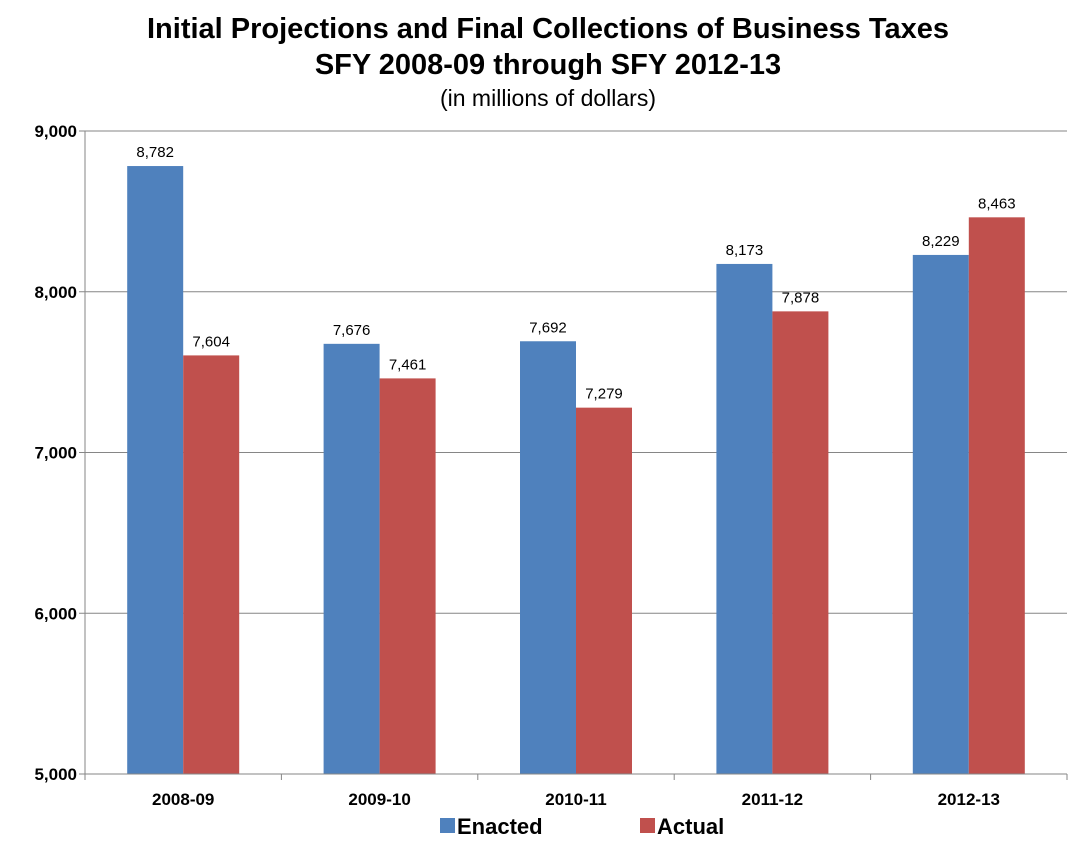  Describe the element at coordinates (447, 825) in the screenshot. I see `legend-swatch-enacted` at that location.